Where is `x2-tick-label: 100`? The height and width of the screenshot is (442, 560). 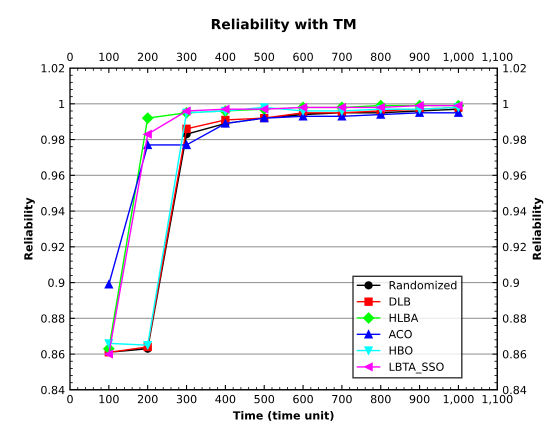
x2-tick-label: 100 is located at coordinates (109, 57).